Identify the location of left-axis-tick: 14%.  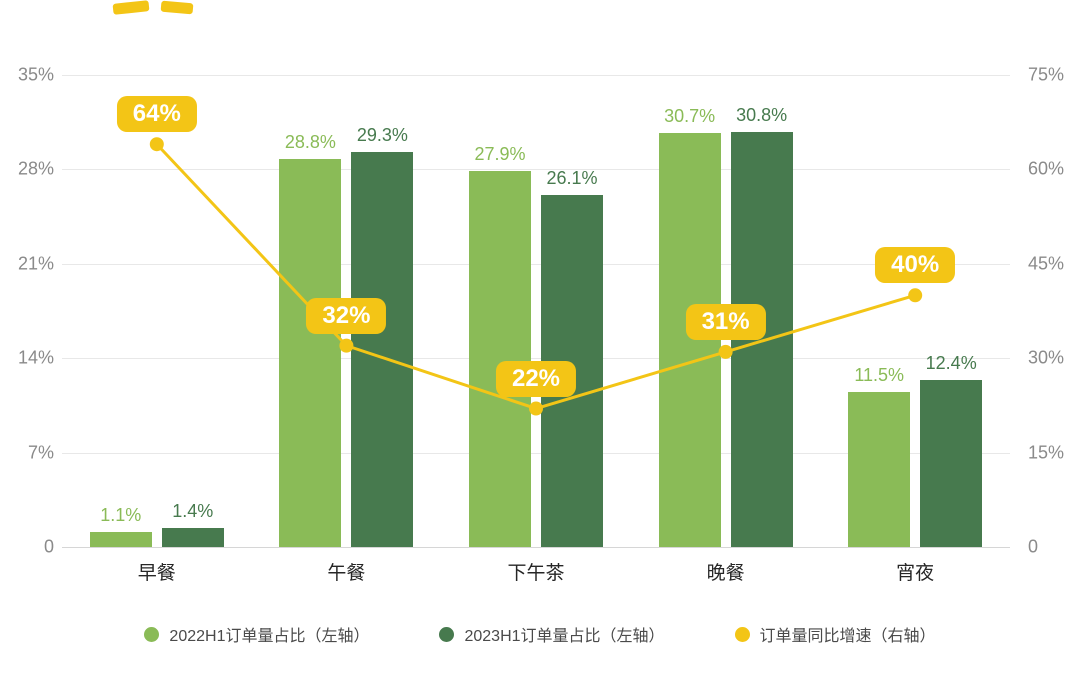
(35, 357).